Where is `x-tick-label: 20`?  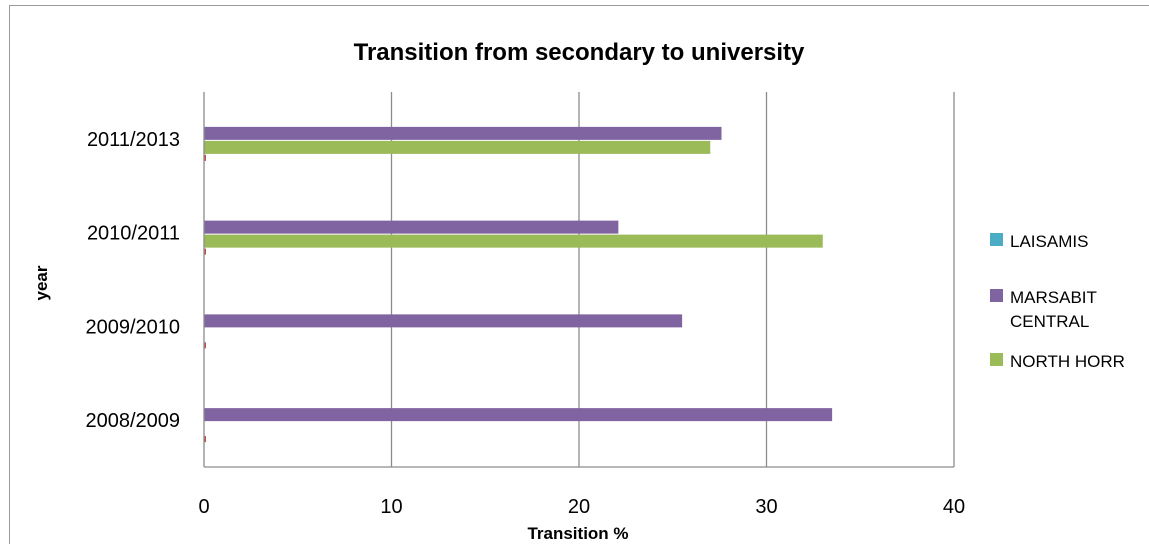 x-tick-label: 20 is located at coordinates (579, 507).